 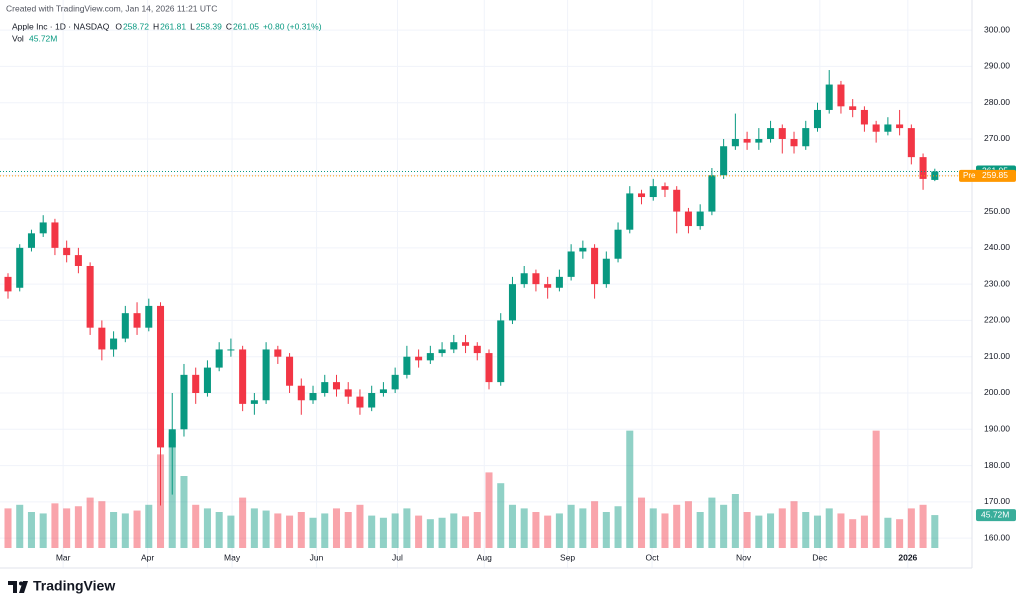 I want to click on brand-logo-dot, so click(x=21, y=583).